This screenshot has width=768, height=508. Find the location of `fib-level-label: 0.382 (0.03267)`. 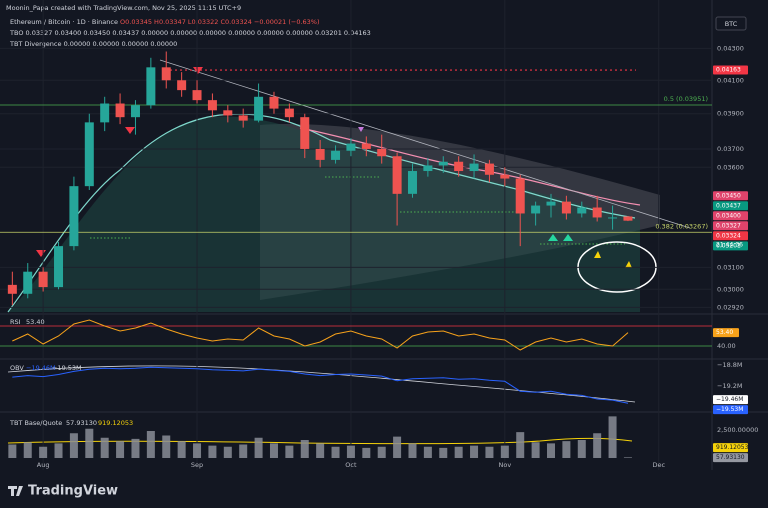

fib-level-label: 0.382 (0.03267) is located at coordinates (681, 226).